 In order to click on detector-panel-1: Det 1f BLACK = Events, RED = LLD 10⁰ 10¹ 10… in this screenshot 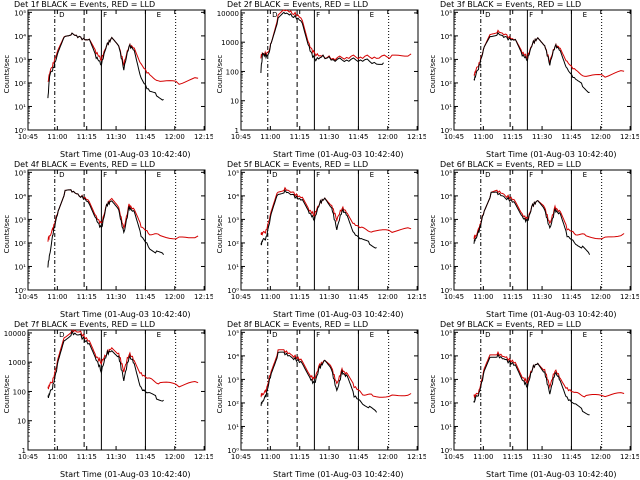, I will do `click(106, 80)`.